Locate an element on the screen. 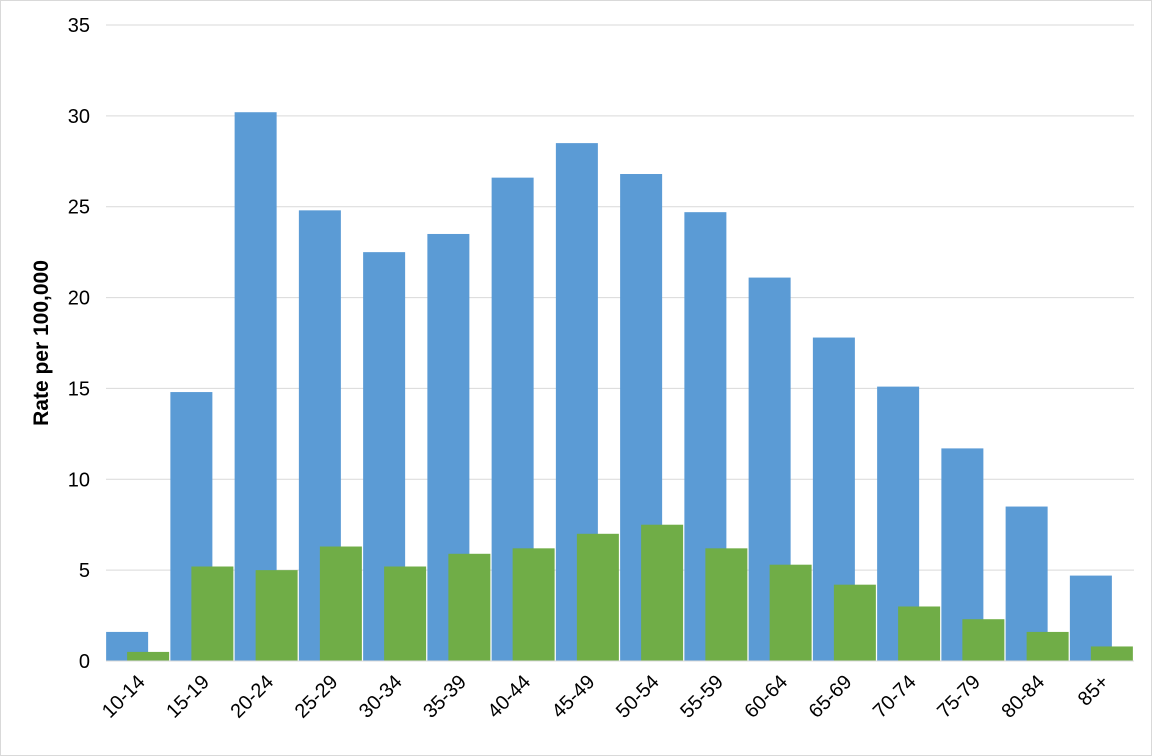 Image resolution: width=1152 pixels, height=756 pixels. x-tick-label: 55-59 is located at coordinates (702, 697).